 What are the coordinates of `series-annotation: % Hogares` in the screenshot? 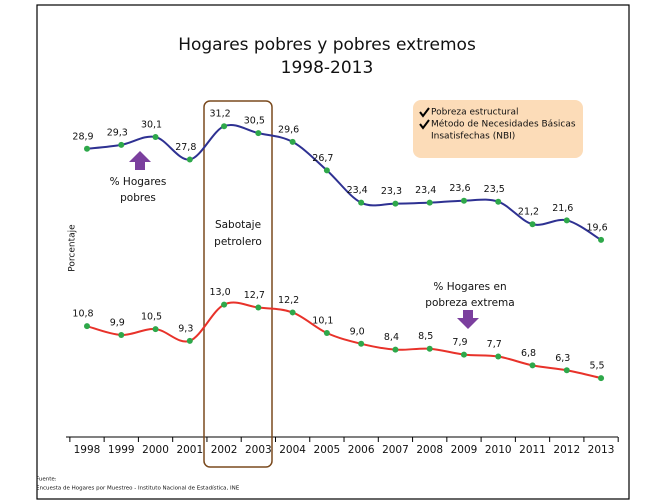 It's located at (138, 182).